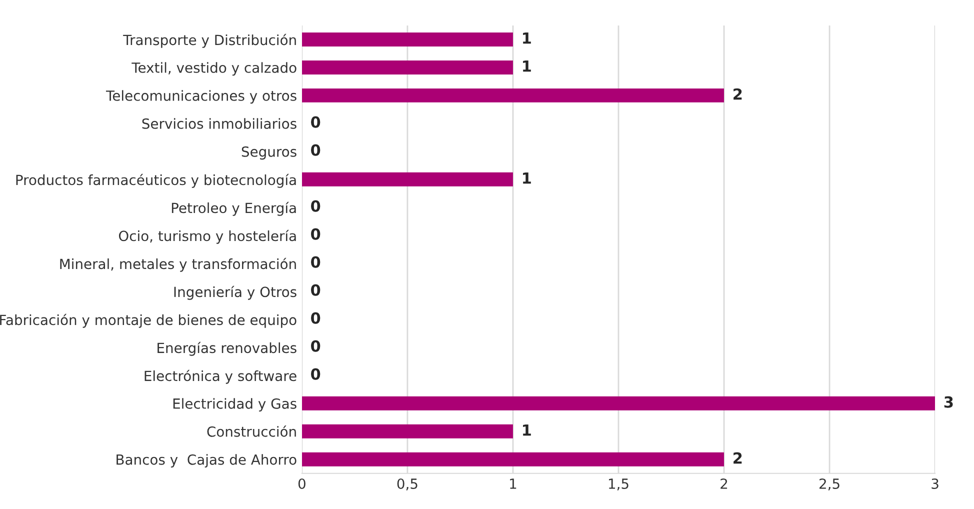  I want to click on y-tick-label: Servicios inmobiliarios, so click(219, 123).